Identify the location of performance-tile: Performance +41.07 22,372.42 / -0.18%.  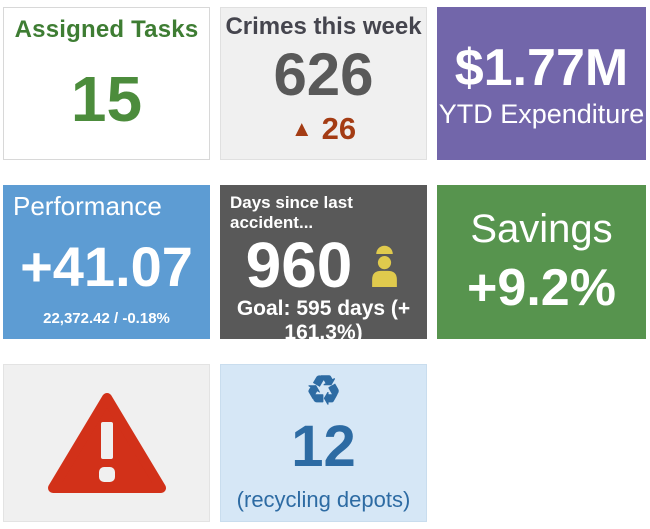
(106, 262).